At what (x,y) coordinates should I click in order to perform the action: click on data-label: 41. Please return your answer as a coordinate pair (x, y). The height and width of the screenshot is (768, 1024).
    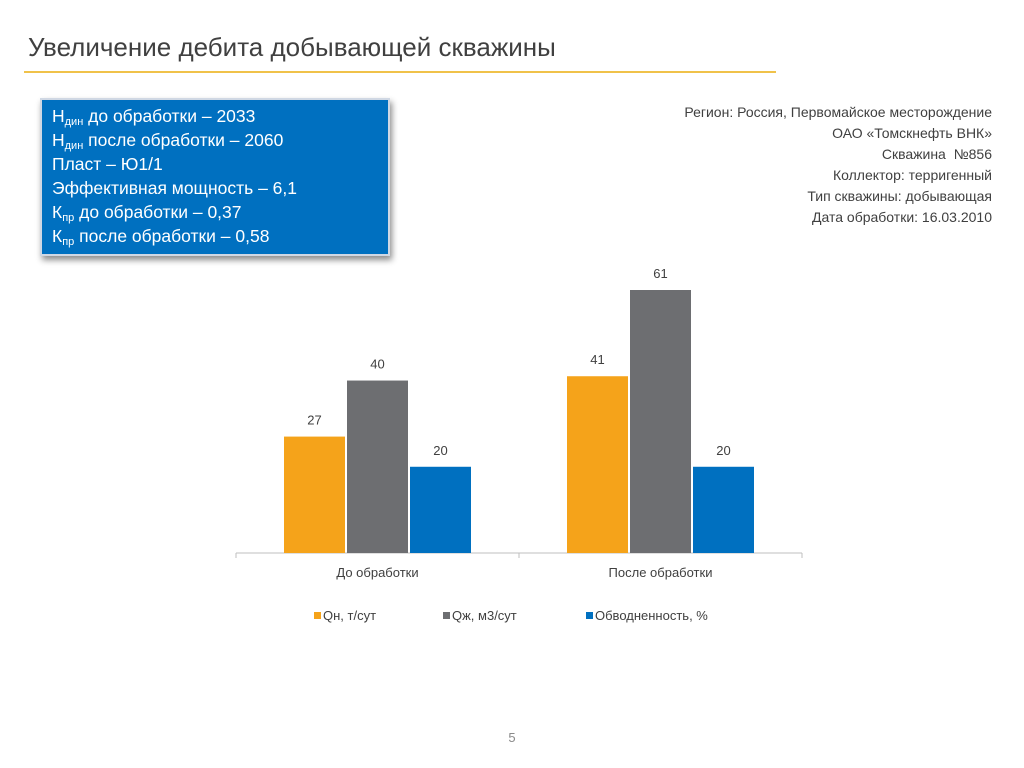
    Looking at the image, I should click on (597, 359).